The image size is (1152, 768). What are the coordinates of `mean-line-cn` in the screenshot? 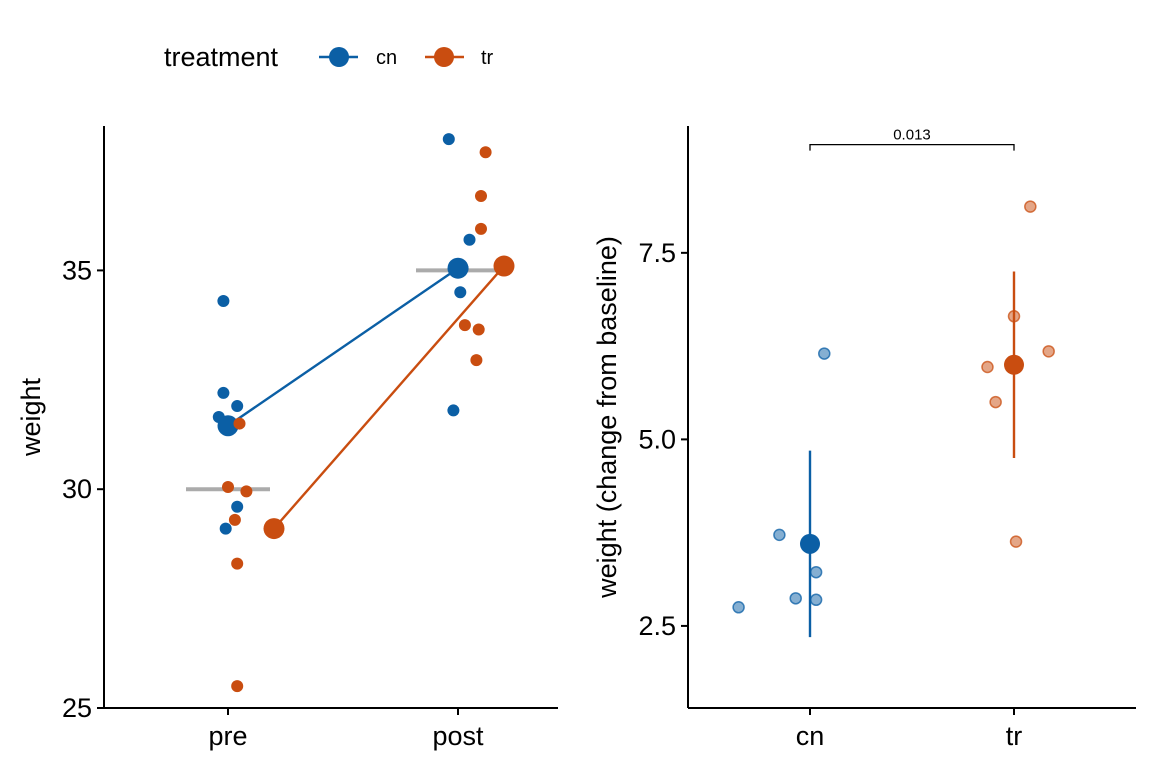 It's located at (343, 347).